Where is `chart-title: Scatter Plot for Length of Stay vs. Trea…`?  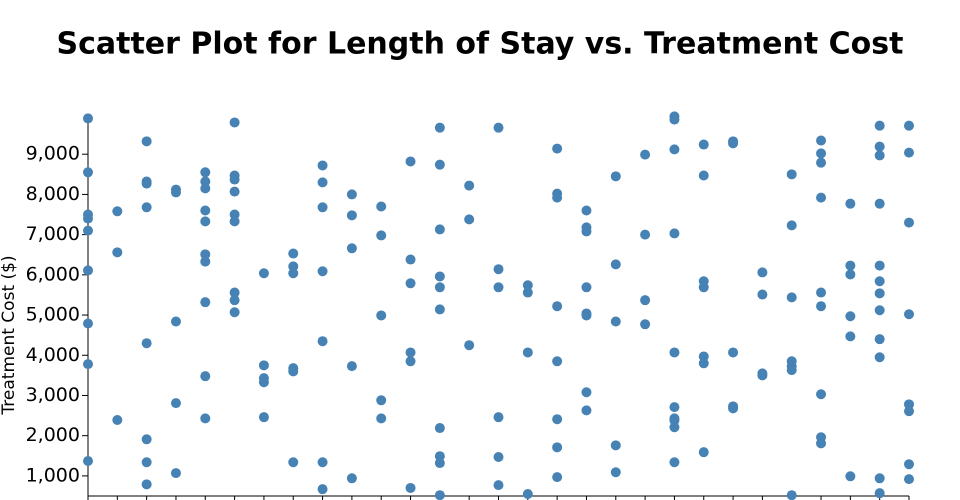
chart-title: Scatter Plot for Length of Stay vs. Trea… is located at coordinates (479, 44).